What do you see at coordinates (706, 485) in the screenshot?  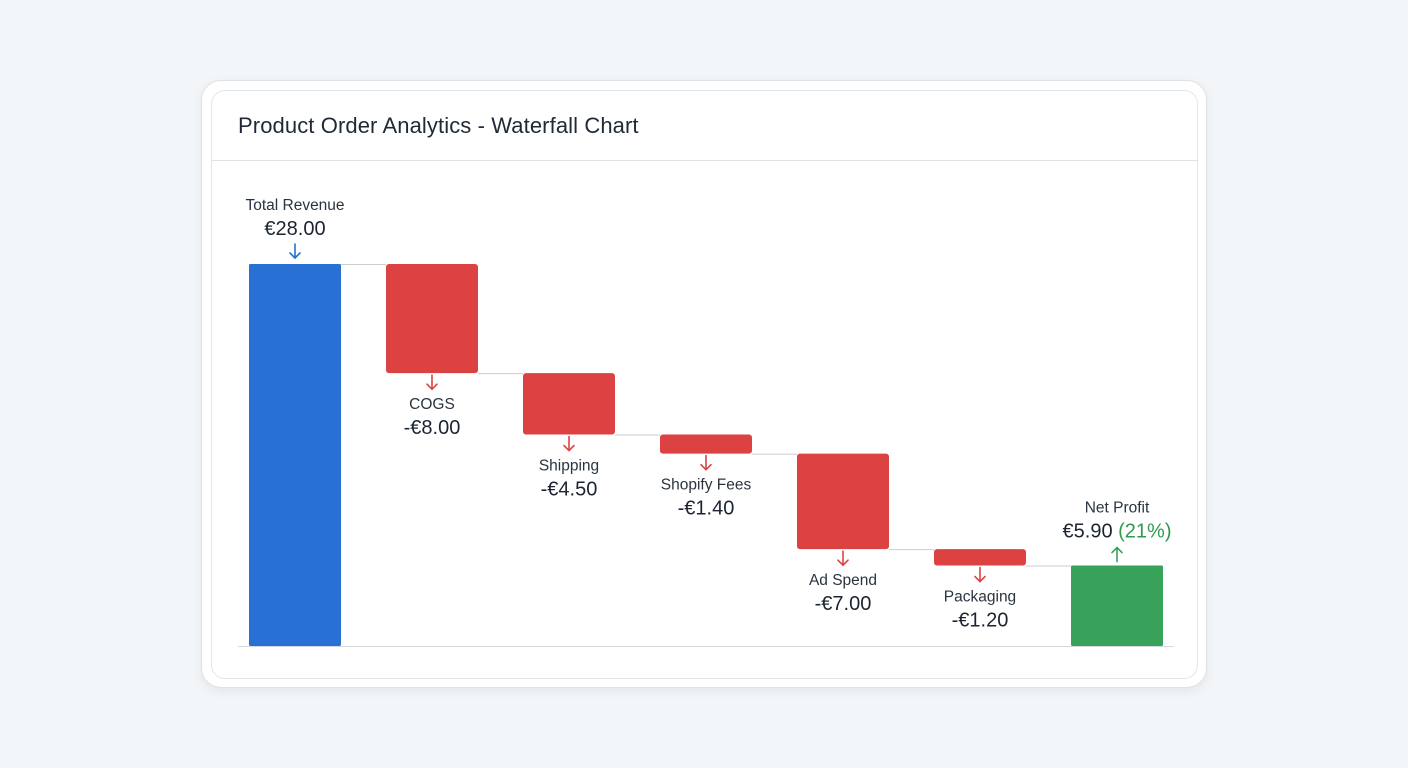 I see `category-label-shopify-fees: Shopify Fees` at bounding box center [706, 485].